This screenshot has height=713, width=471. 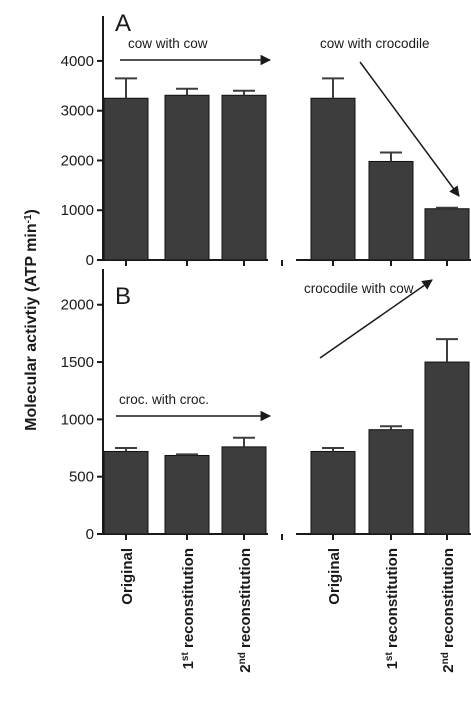 I want to click on y-tick-label: 3000, so click(x=77, y=111).